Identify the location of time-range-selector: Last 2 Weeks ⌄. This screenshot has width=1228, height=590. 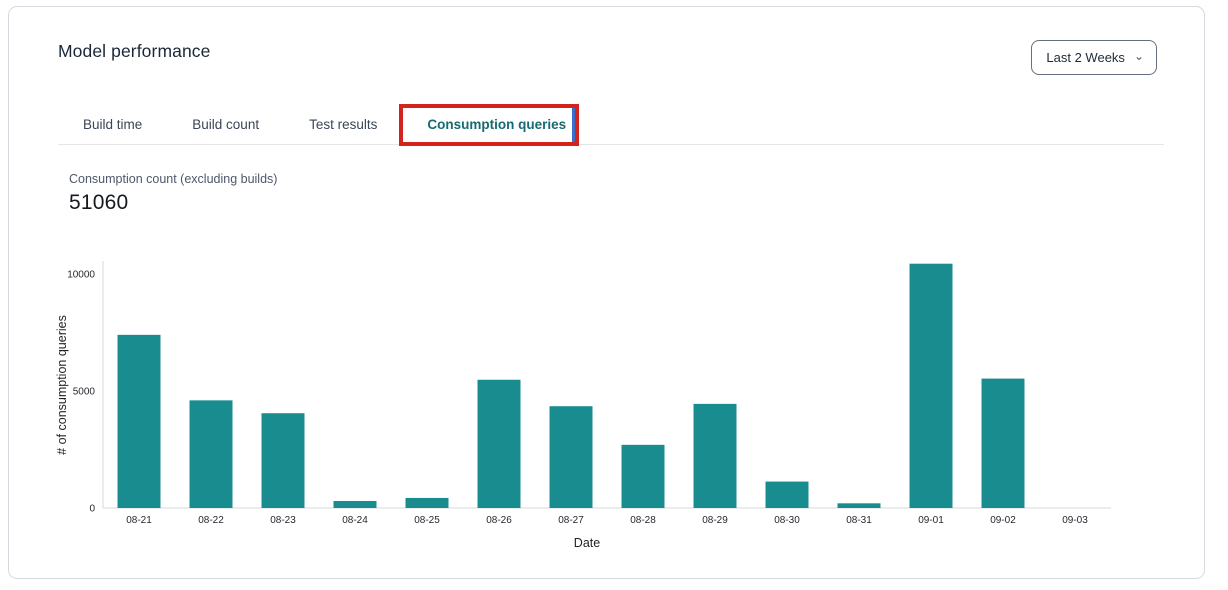
(1094, 57).